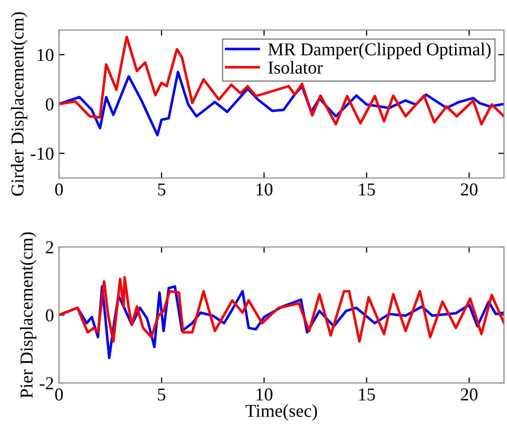  What do you see at coordinates (42, 154) in the screenshot?
I see `y-tick-label: -10` at bounding box center [42, 154].